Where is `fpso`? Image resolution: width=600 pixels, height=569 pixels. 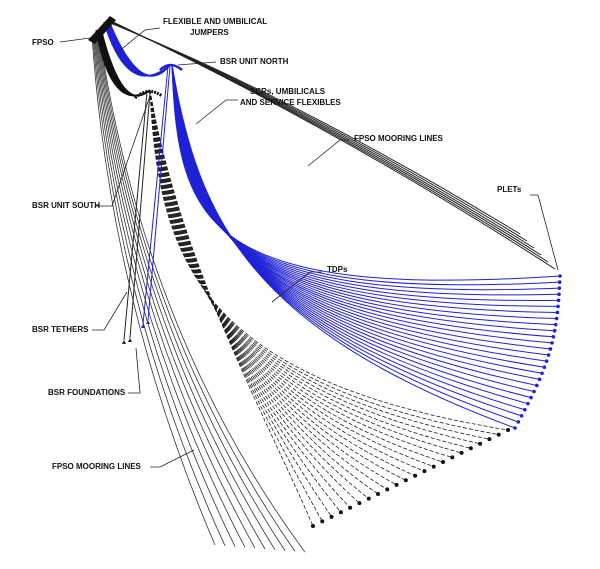
fpso is located at coordinates (102, 30).